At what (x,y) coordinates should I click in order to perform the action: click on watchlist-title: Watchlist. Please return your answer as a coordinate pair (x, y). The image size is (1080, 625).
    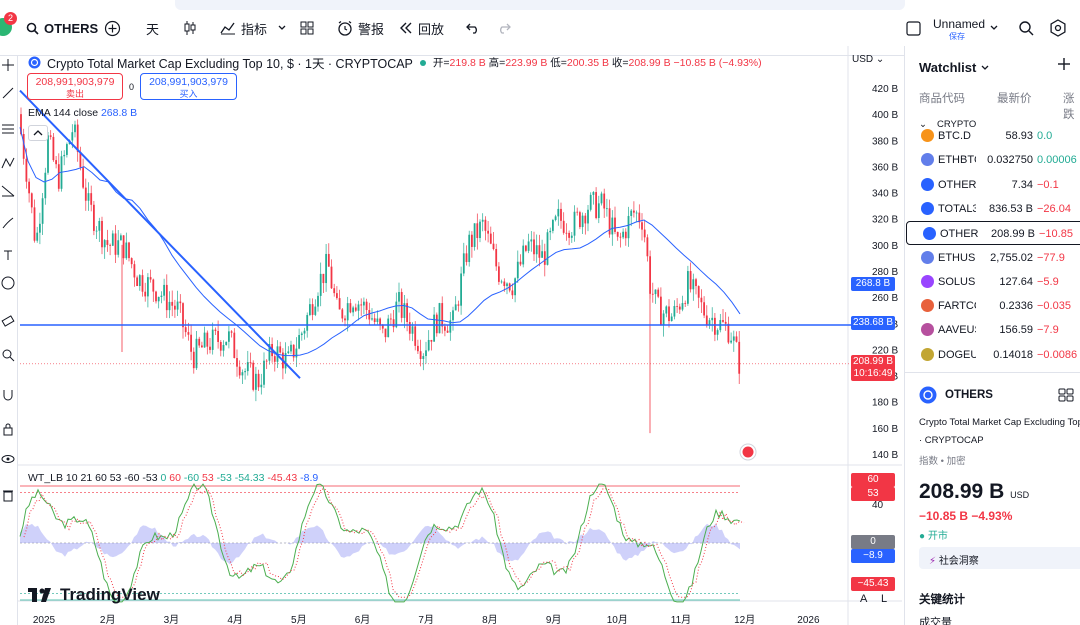
    Looking at the image, I should click on (954, 67).